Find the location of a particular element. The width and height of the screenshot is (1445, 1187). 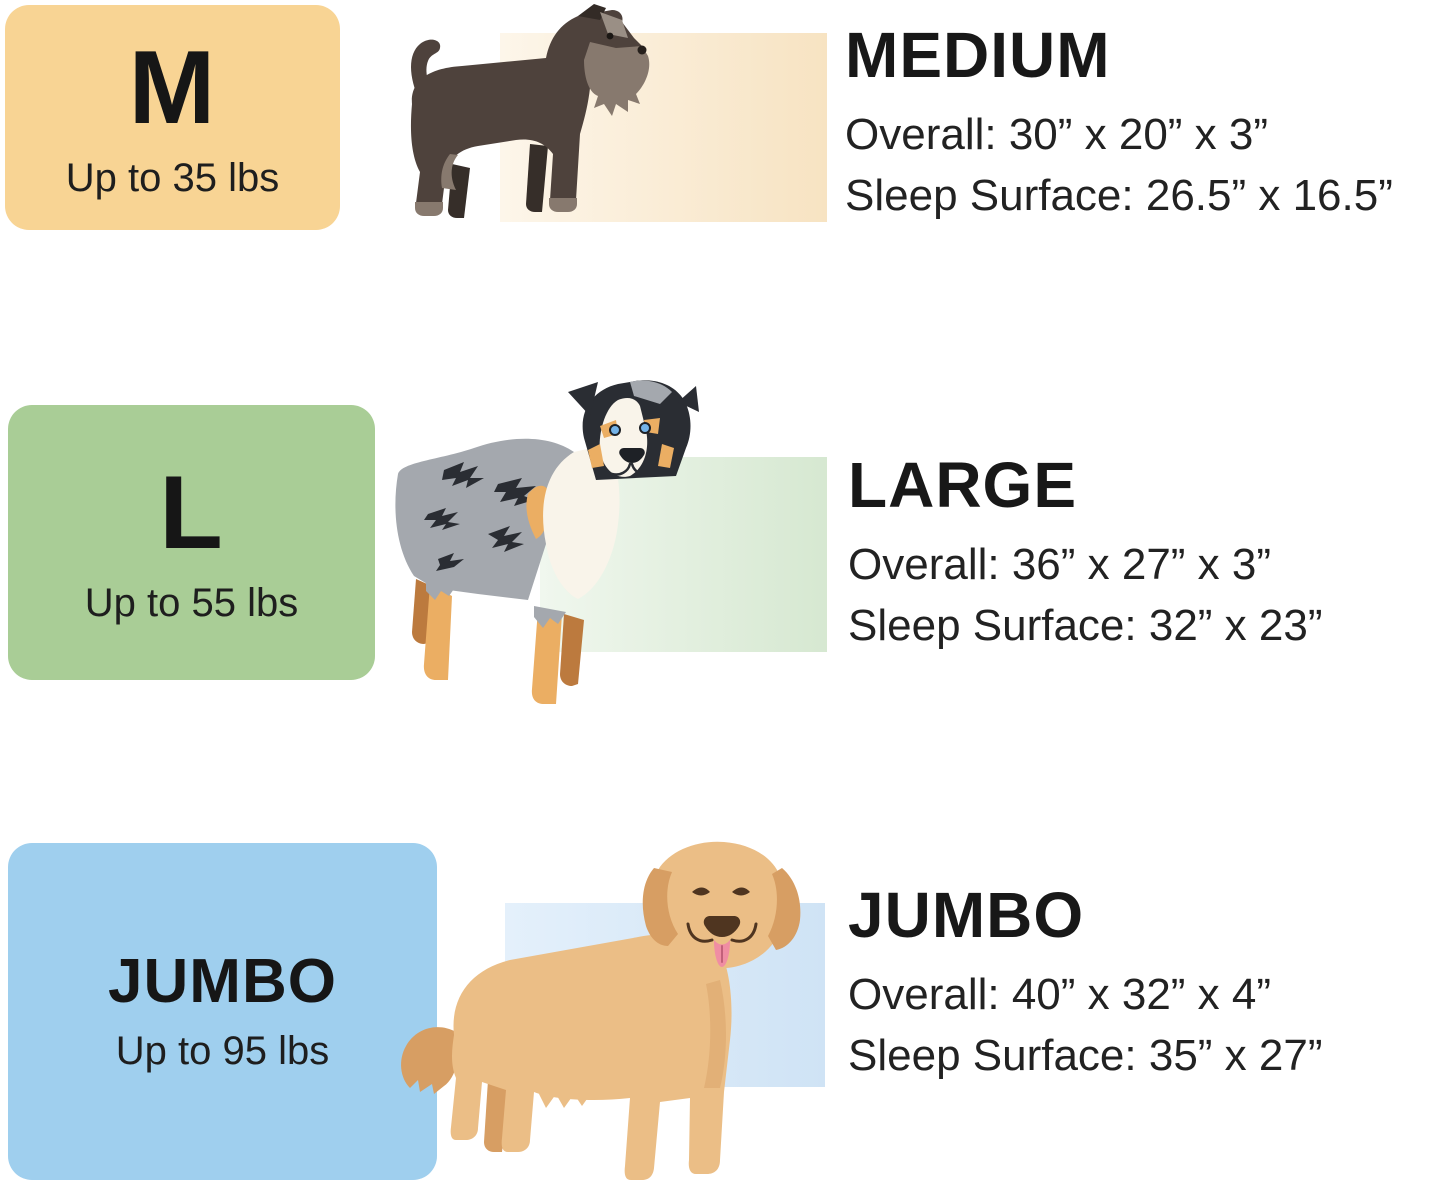

dog-beard is located at coordinates (617, 79).